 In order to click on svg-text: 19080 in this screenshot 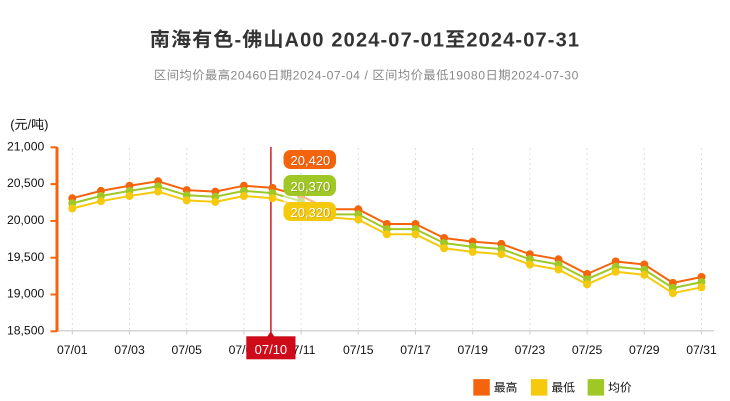, I will do `click(467, 75)`.